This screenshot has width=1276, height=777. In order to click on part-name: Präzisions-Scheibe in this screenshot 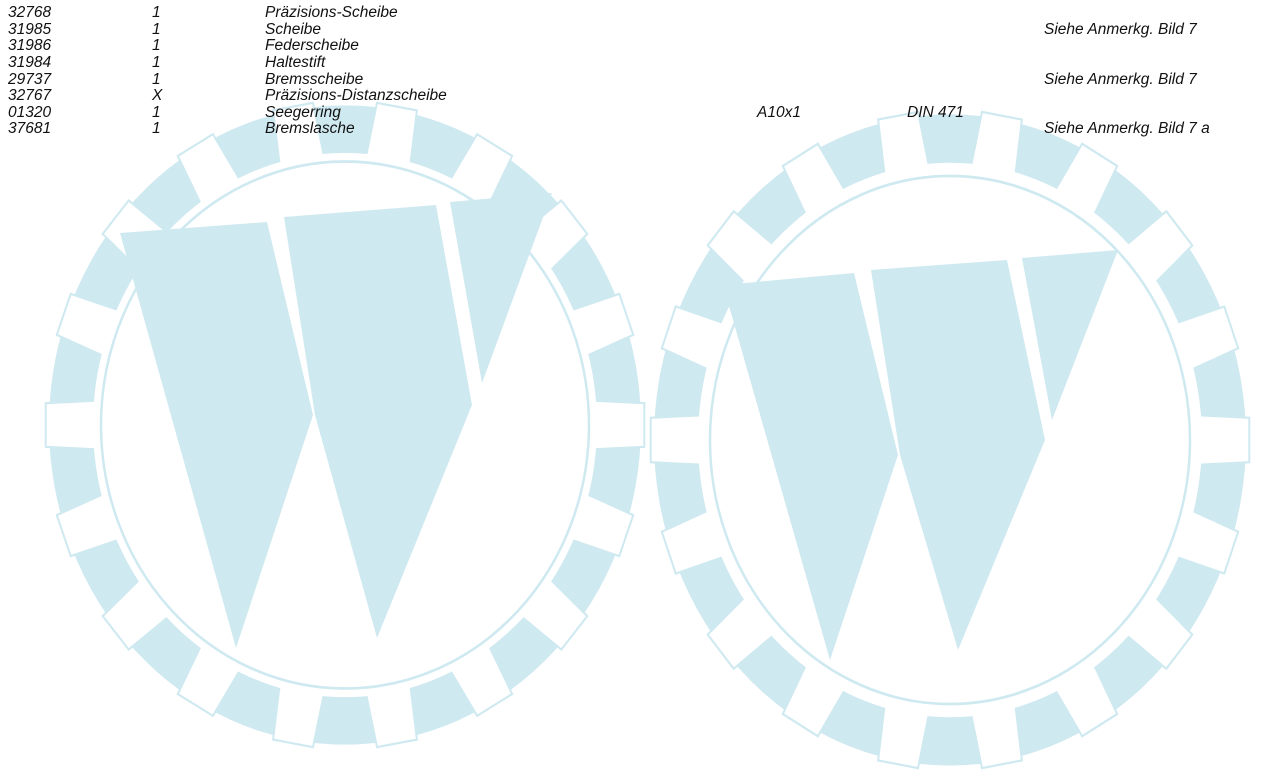, I will do `click(331, 12)`.